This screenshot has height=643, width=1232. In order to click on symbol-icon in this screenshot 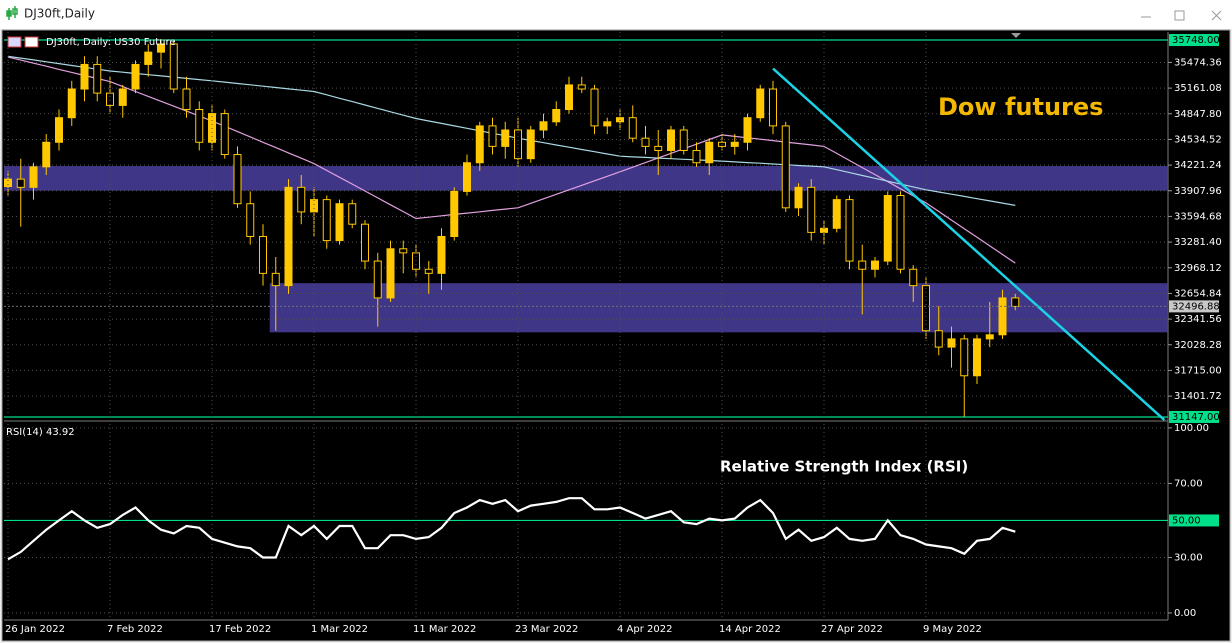, I will do `click(23, 42)`.